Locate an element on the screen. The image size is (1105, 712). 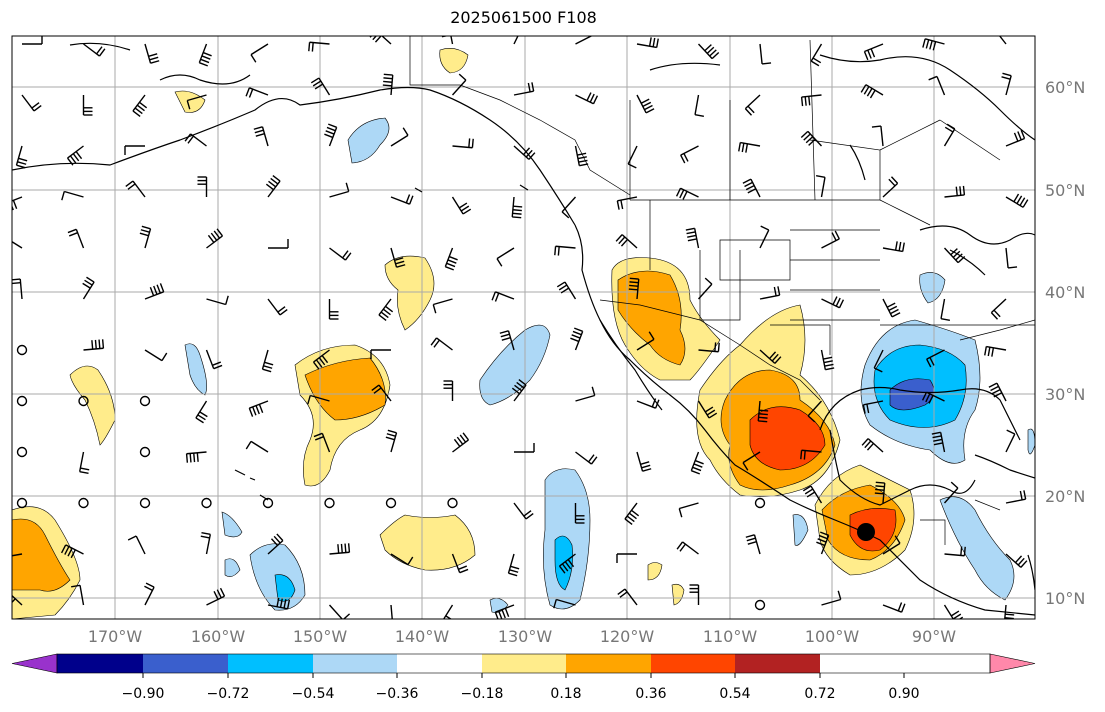
colorbar-tick-label: −0.72 is located at coordinates (228, 694).